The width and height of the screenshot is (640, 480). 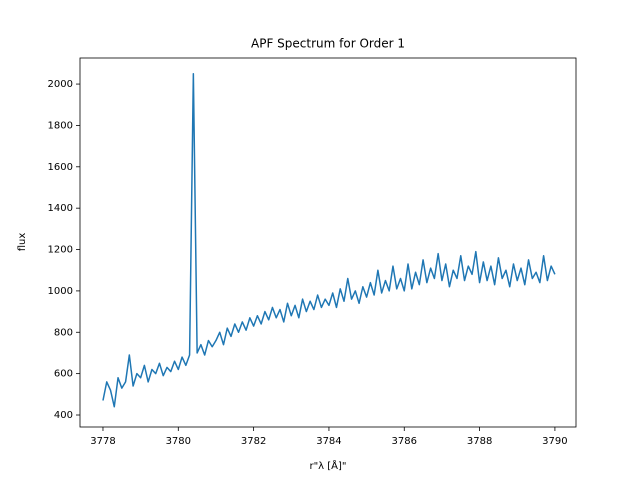 I want to click on y-axis-label: flux, so click(x=22, y=242).